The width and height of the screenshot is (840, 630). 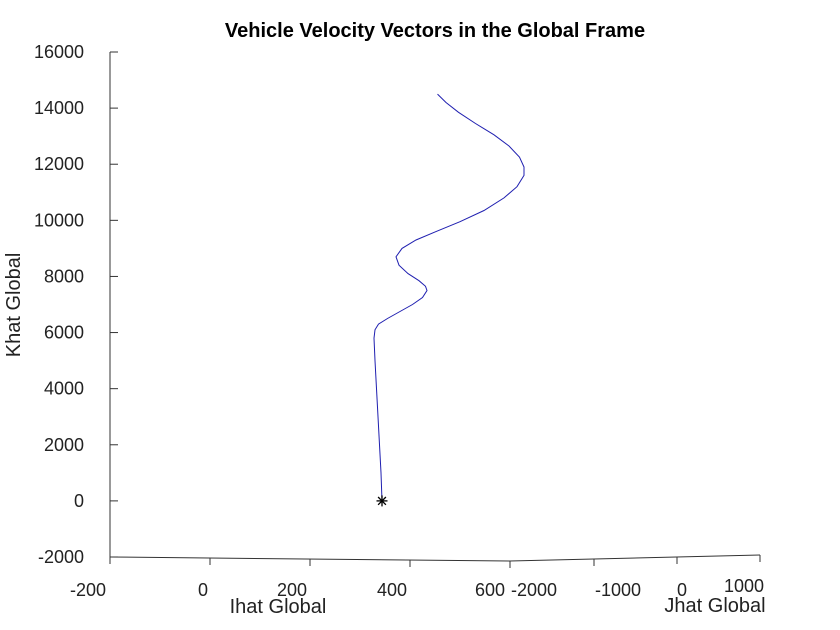 I want to click on x-tick-label: 200, so click(x=292, y=590).